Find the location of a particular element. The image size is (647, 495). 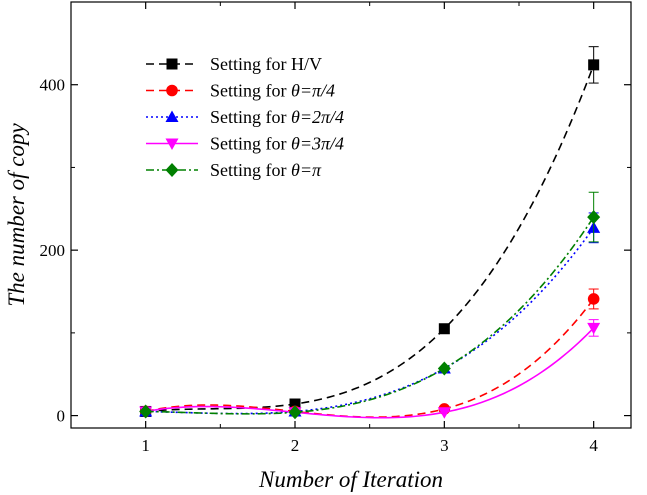

legend-label: Setting for θ=2π/4 is located at coordinates (277, 117).